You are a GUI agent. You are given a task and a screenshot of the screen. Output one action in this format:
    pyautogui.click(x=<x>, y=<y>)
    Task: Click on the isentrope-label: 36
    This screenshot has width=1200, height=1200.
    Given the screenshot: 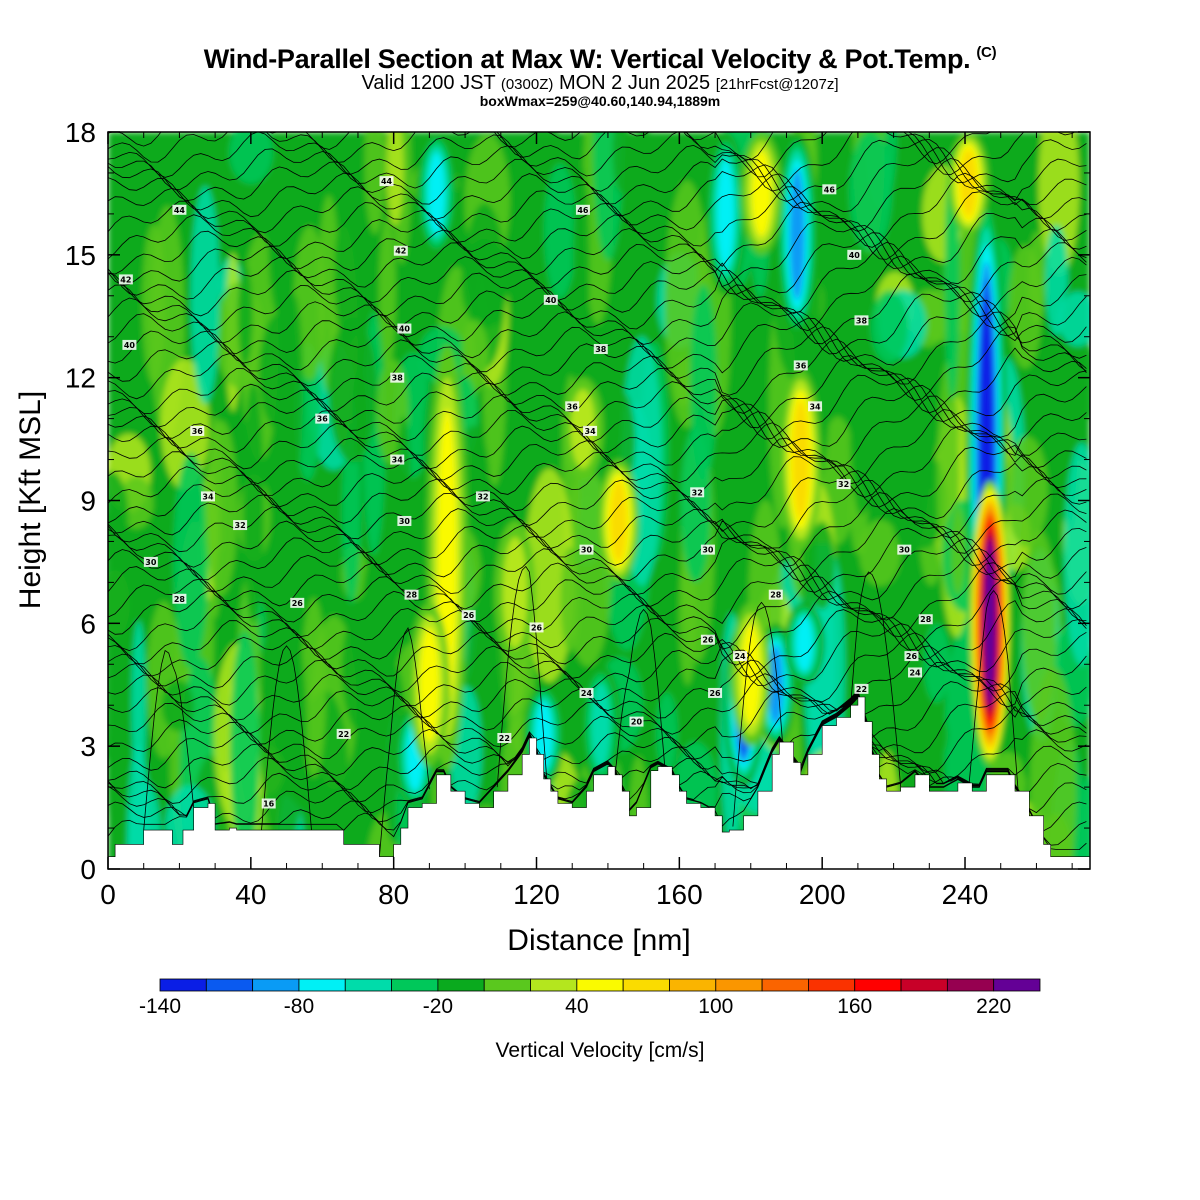 What is the action you would take?
    pyautogui.click(x=197, y=430)
    